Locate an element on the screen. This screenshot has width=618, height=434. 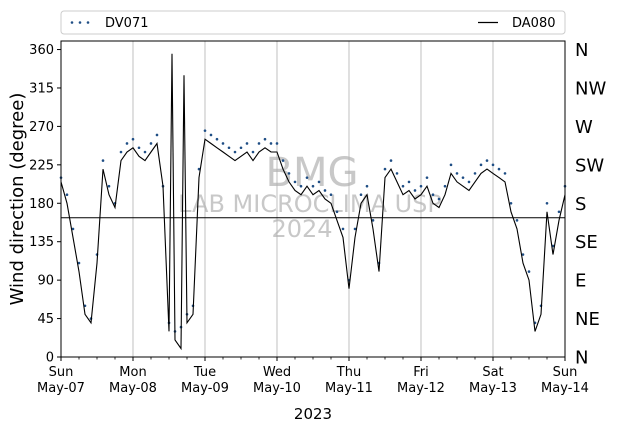
watermark: BMG LAB MICROCLIMA USP 2024 is located at coordinates (310, 196).